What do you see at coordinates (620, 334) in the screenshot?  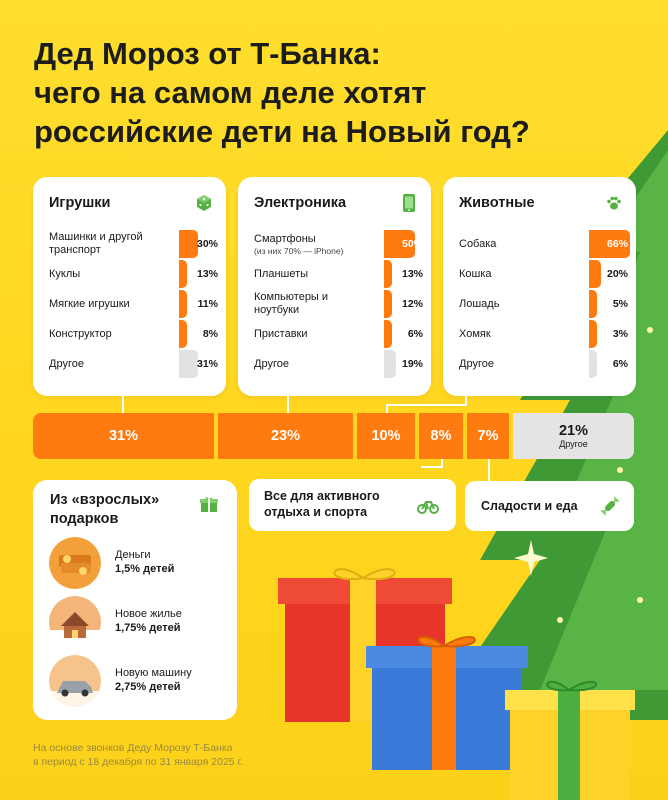 I see `row-value: 3%` at bounding box center [620, 334].